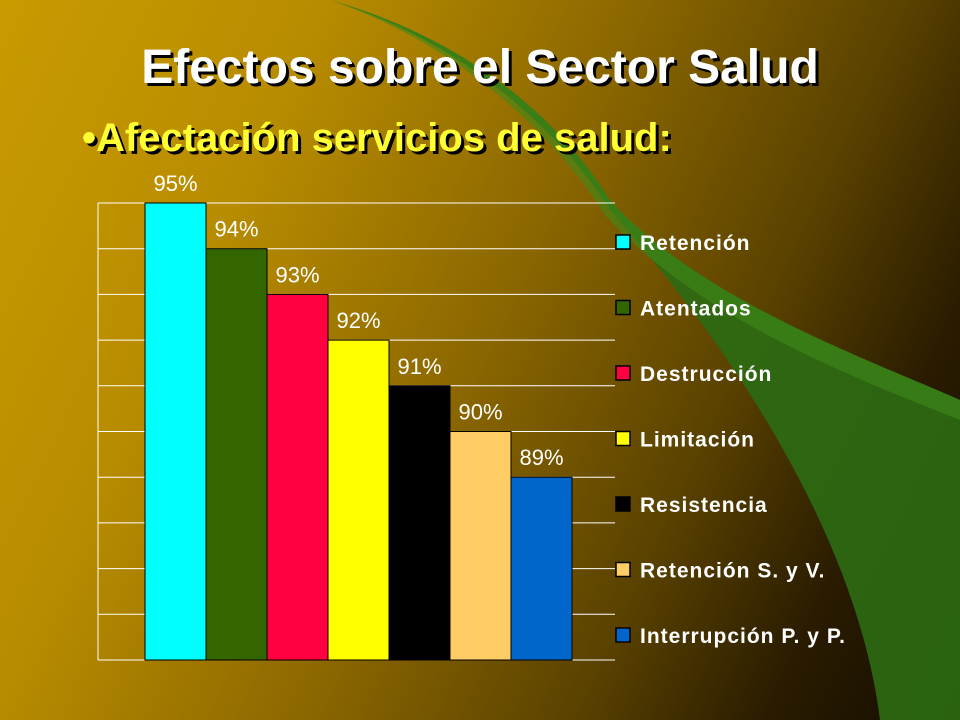  What do you see at coordinates (419, 366) in the screenshot?
I see `data-label-5: 91%` at bounding box center [419, 366].